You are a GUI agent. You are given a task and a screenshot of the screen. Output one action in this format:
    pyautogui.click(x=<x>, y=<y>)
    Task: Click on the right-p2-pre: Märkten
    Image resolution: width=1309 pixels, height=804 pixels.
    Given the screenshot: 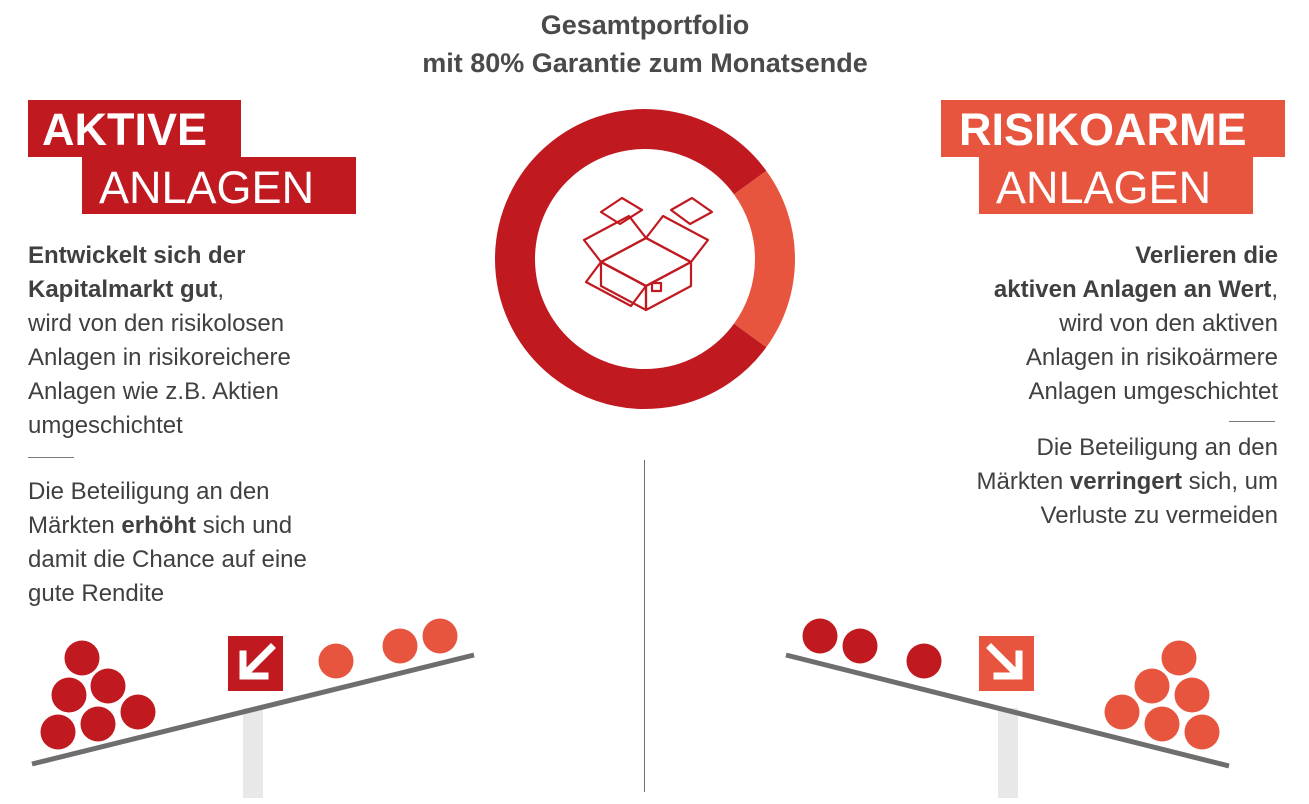 What is the action you would take?
    pyautogui.click(x=1023, y=481)
    